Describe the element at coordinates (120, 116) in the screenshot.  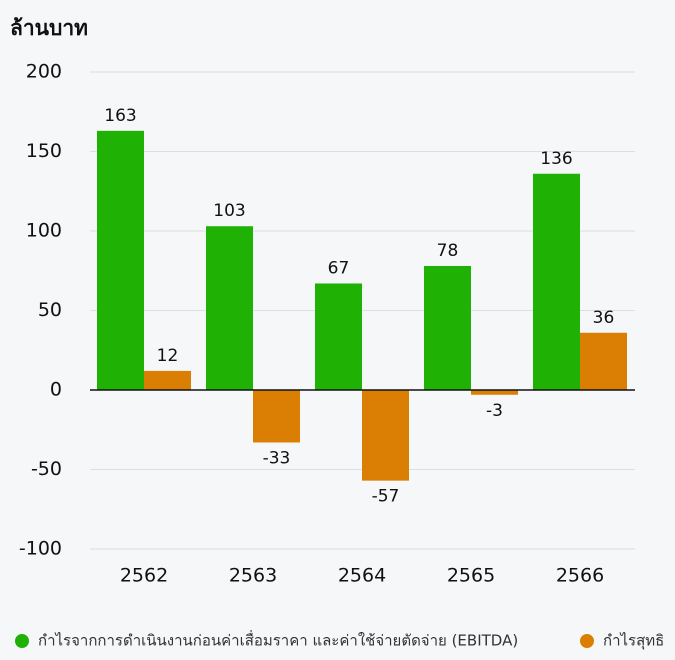
I see `value-label: 163` at that location.